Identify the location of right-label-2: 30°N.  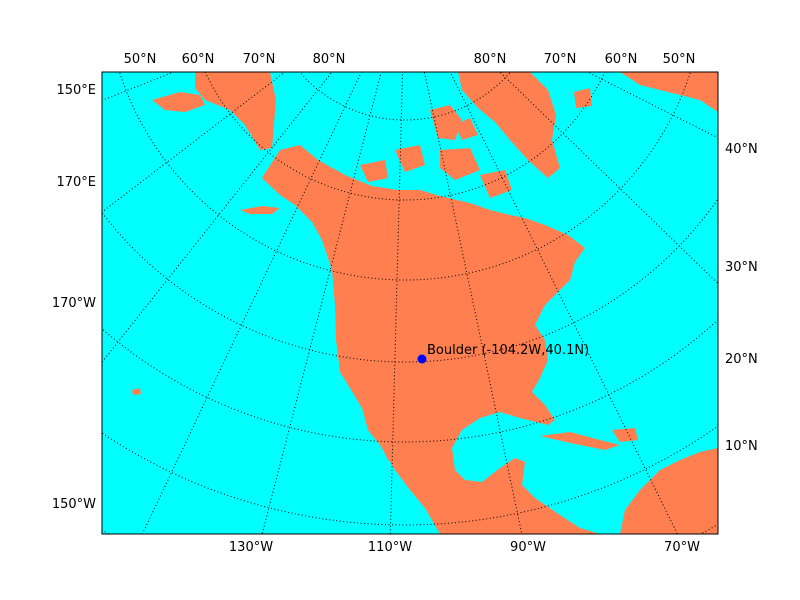
(741, 267).